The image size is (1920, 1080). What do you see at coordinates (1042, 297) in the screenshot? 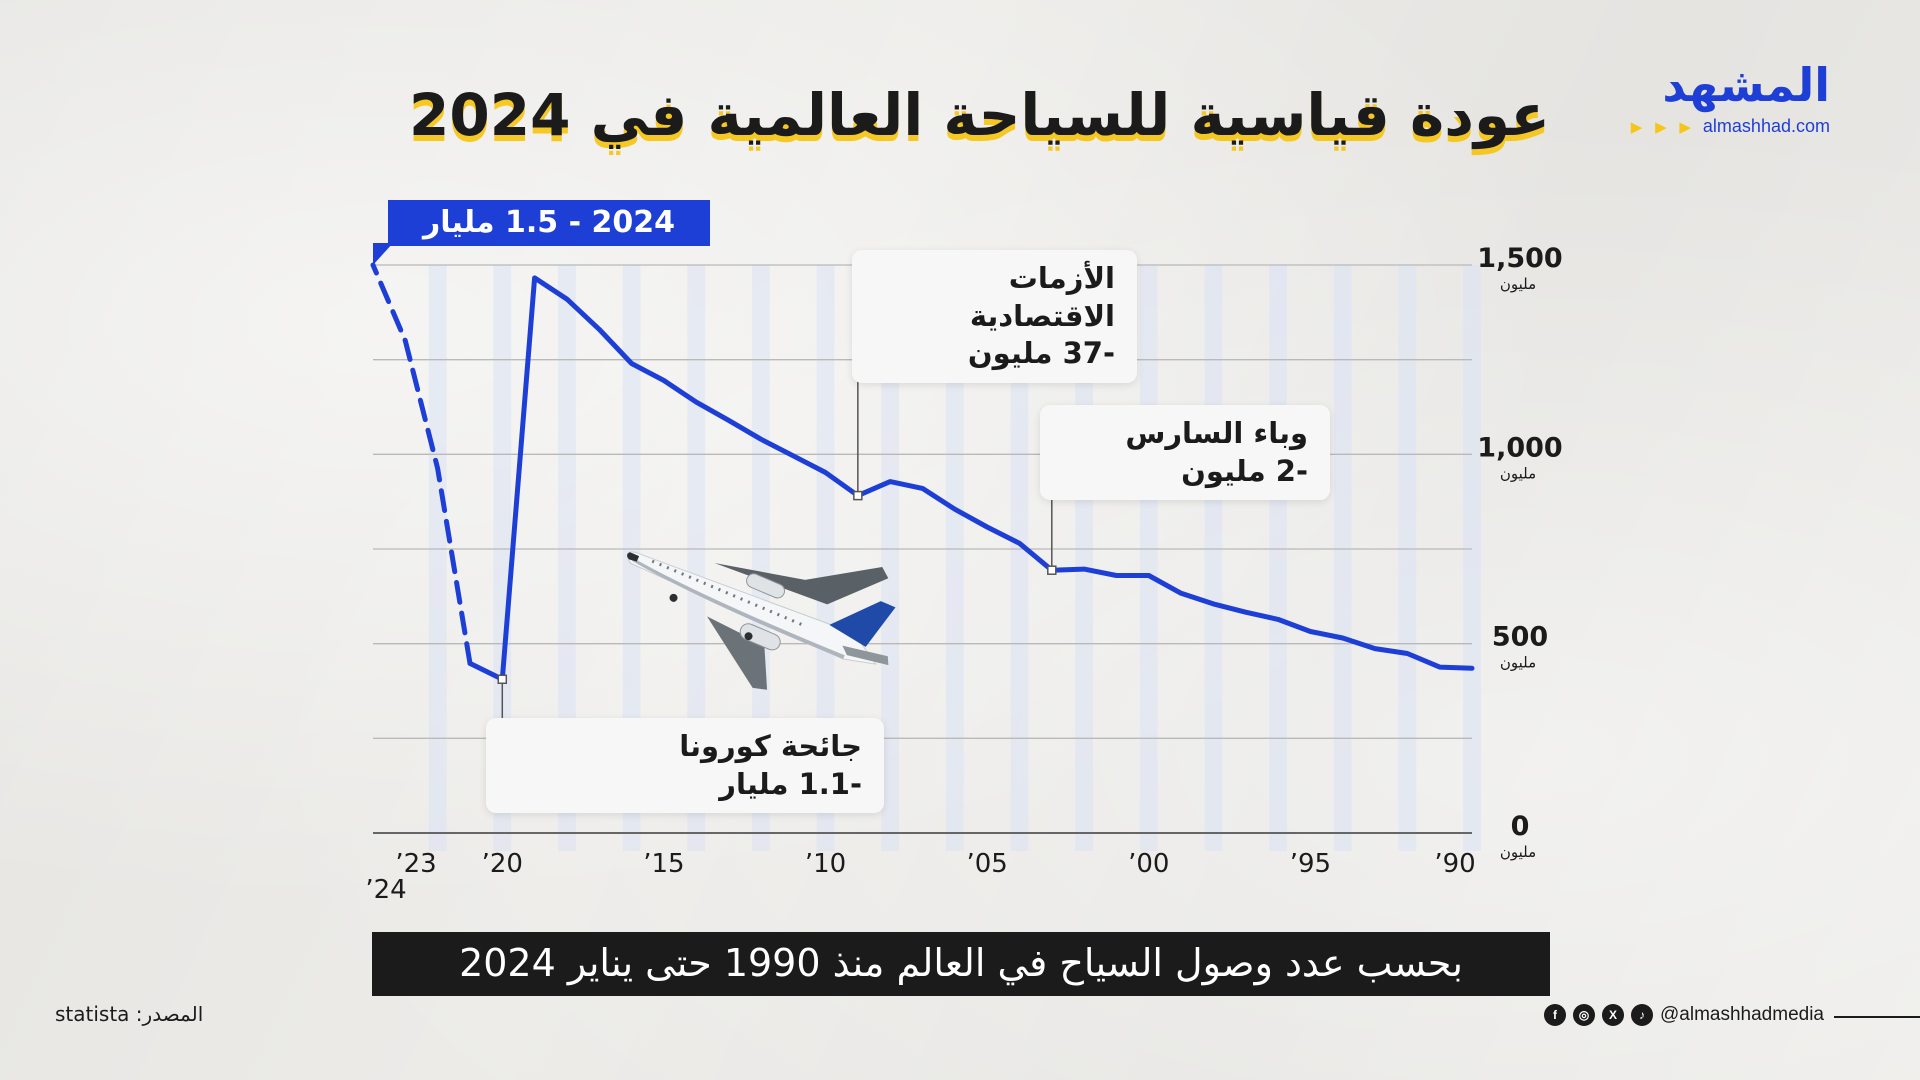
I see `annotation-economic-crisis-label: الأزمات الاقتصادية` at bounding box center [1042, 297].